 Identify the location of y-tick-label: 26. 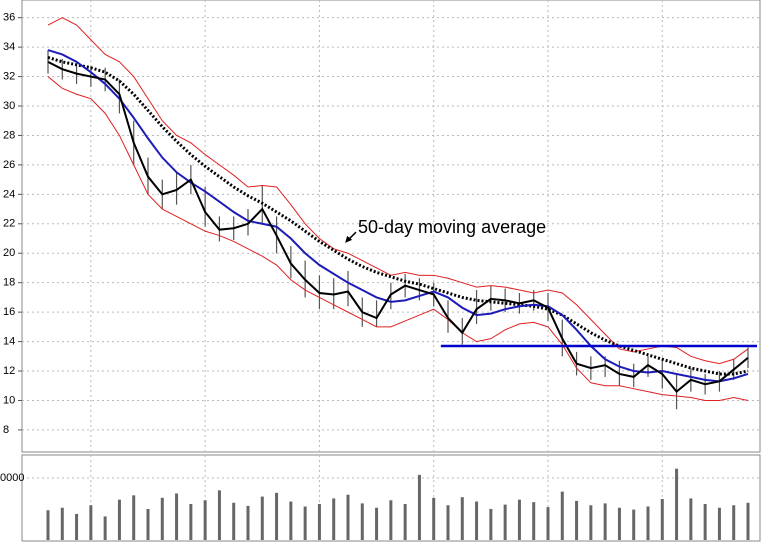
(9, 165).